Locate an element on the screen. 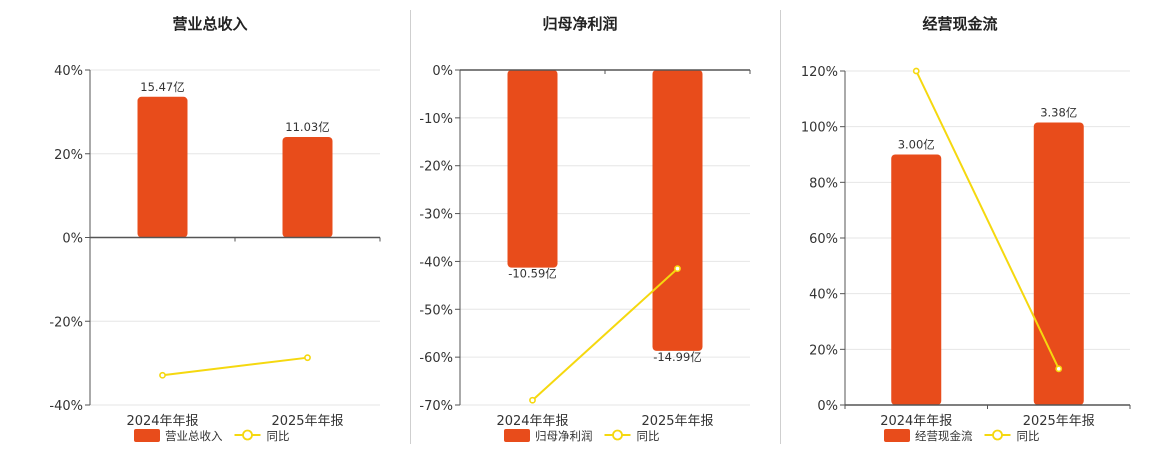  bar-data-label: 15.47亿 is located at coordinates (162, 87).